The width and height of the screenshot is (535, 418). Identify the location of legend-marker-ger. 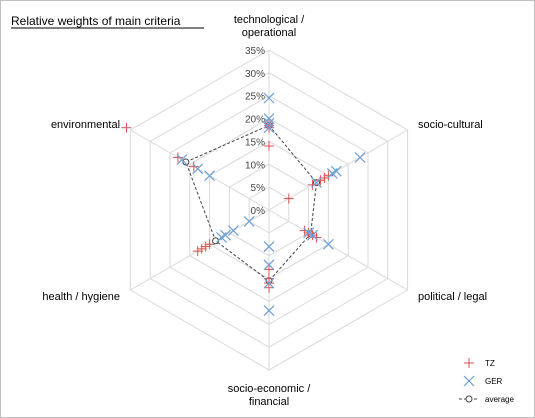
(469, 381).